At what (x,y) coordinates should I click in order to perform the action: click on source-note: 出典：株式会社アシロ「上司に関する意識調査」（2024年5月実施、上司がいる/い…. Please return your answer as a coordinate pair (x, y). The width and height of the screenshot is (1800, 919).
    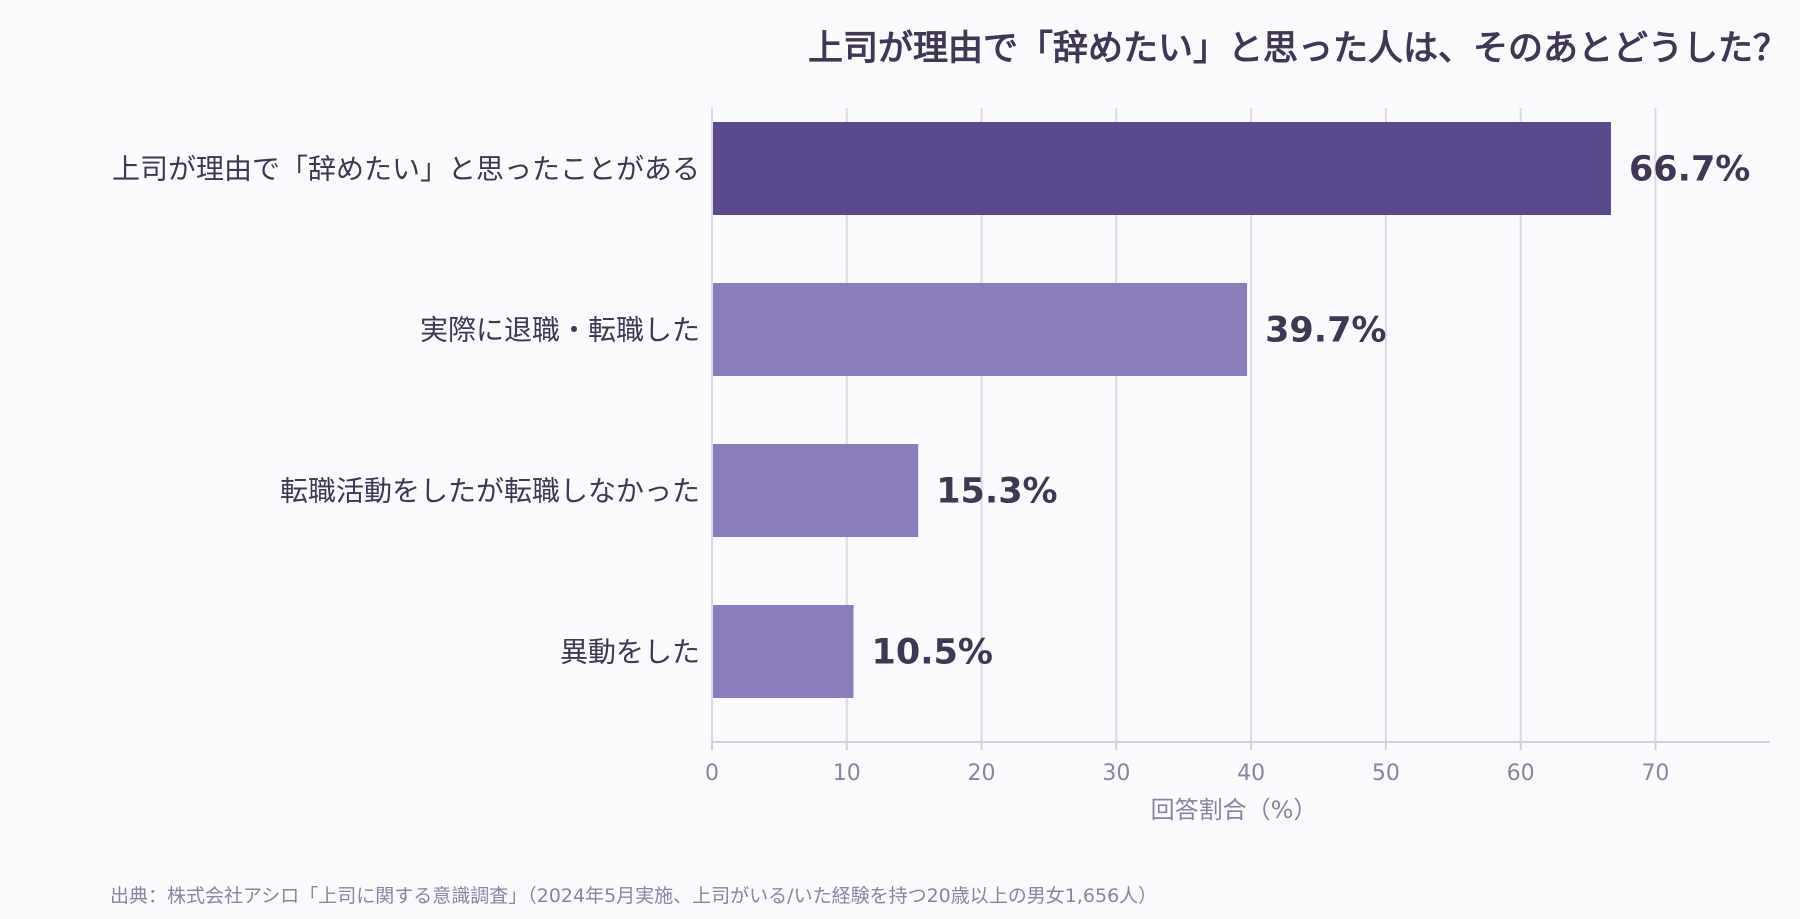
    Looking at the image, I should click on (633, 896).